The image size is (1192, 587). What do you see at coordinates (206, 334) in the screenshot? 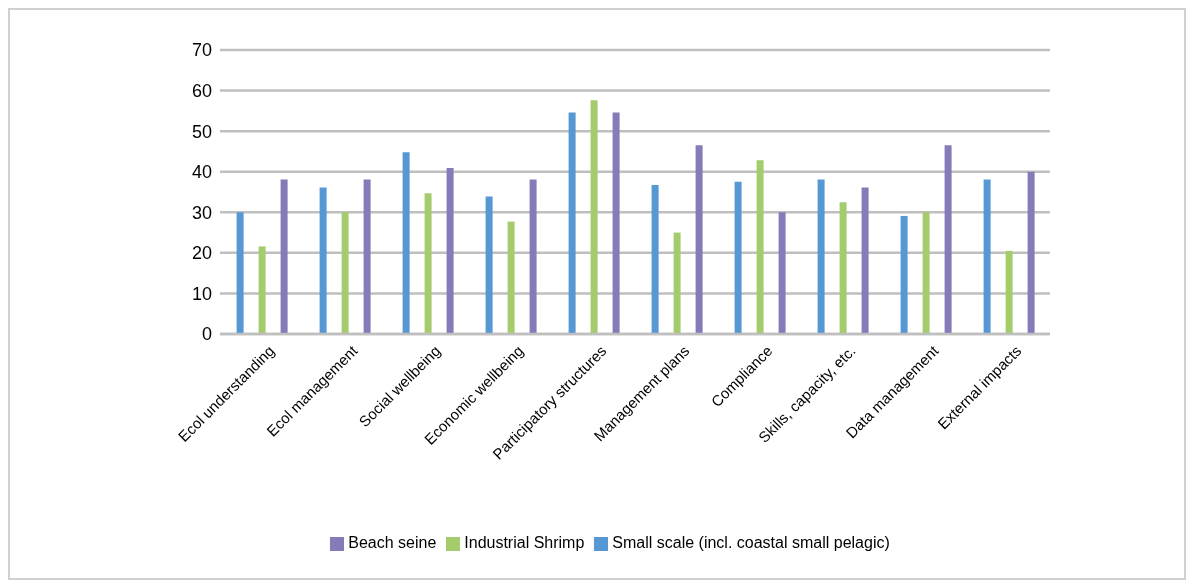
I see `y-tick-label: 0` at bounding box center [206, 334].